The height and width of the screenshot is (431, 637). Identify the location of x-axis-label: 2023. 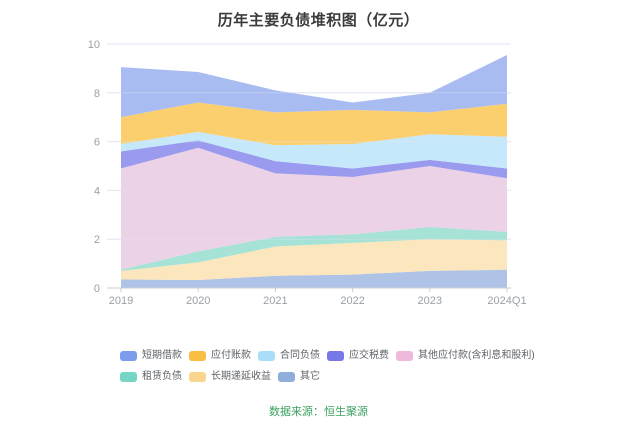
(430, 301).